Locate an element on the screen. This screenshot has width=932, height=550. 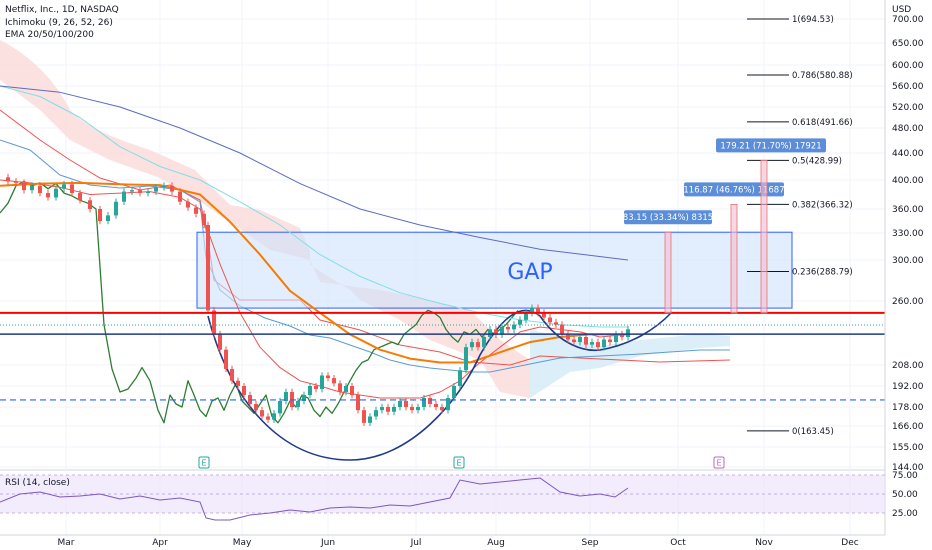
rsi-line is located at coordinates (314, 499).